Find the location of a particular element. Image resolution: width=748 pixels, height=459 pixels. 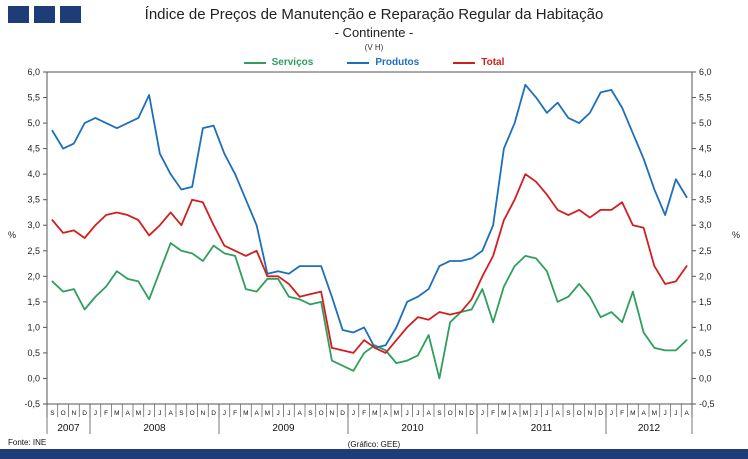

logo is located at coordinates (44, 14).